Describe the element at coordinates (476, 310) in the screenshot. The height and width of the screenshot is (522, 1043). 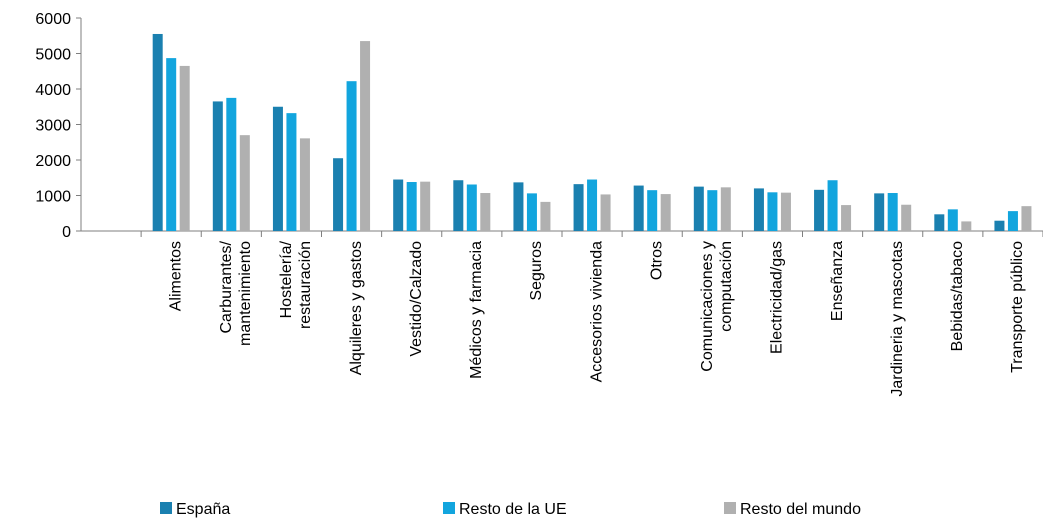
I see `x-tick-label: Médicos y farmacia` at that location.